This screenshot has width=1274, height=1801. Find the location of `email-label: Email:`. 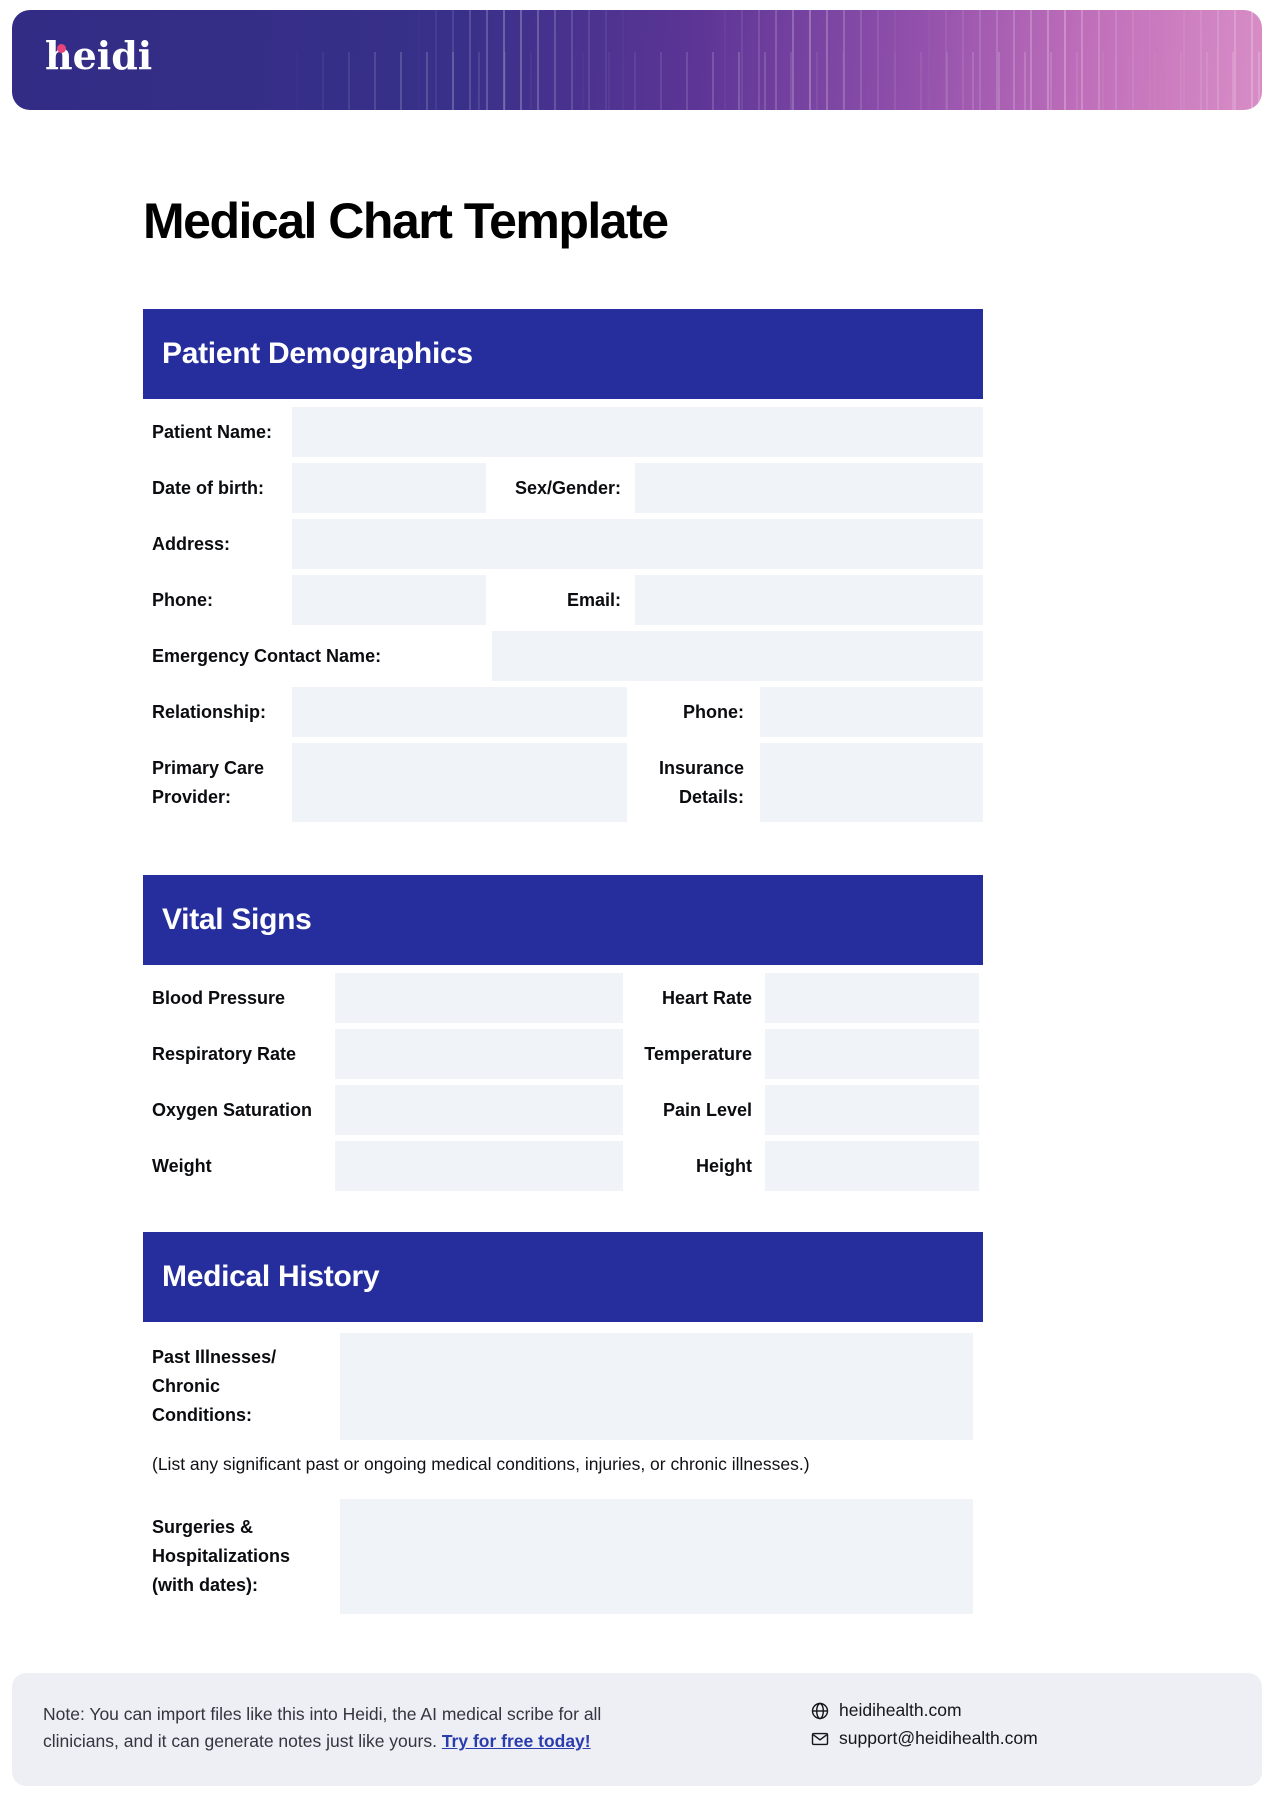

email-label: Email: is located at coordinates (593, 599).